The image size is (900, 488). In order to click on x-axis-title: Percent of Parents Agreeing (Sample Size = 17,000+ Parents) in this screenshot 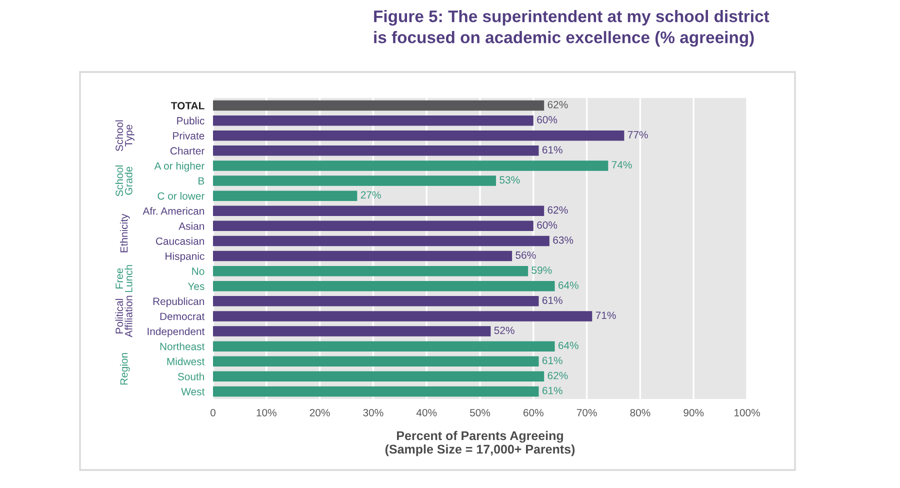, I will do `click(480, 443)`.